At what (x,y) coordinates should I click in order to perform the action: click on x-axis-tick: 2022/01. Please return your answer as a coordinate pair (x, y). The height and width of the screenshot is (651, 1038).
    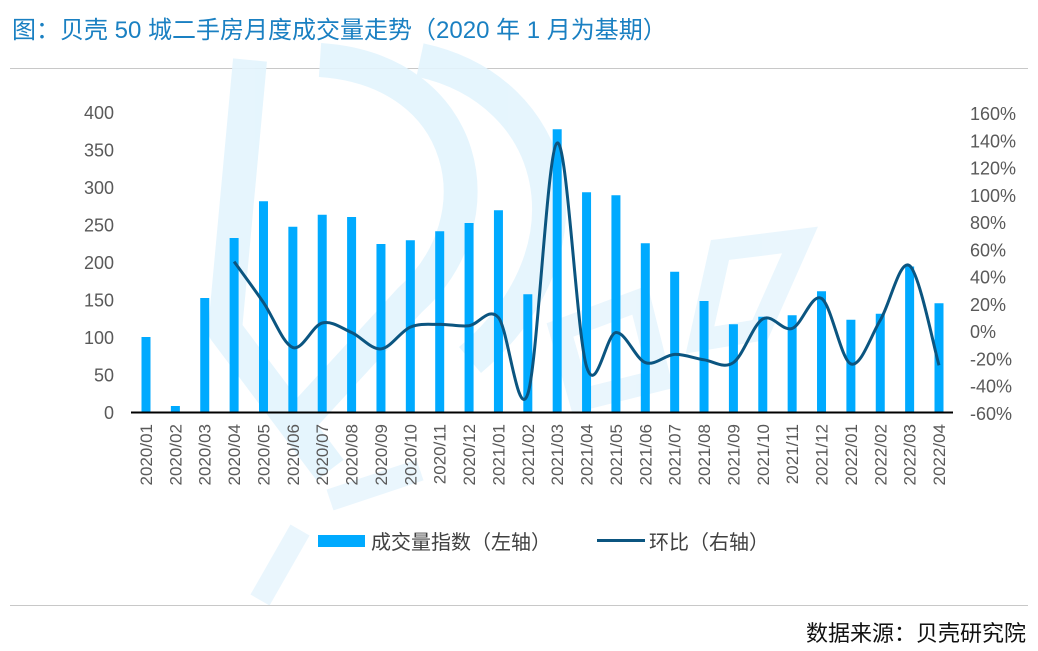
    Looking at the image, I should click on (851, 454).